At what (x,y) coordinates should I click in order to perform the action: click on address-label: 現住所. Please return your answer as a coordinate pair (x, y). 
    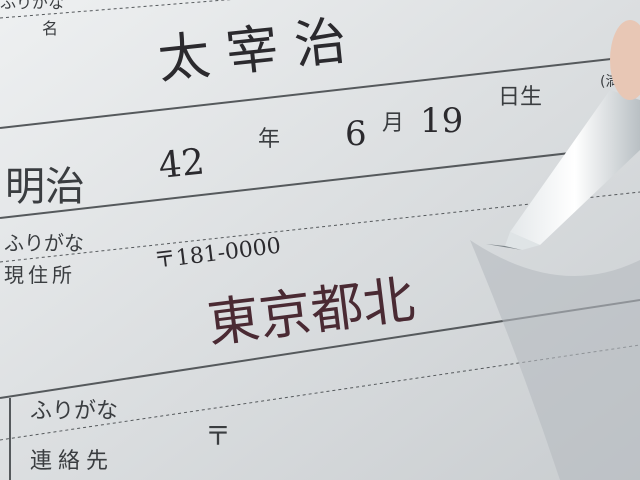
    Looking at the image, I should click on (40, 275).